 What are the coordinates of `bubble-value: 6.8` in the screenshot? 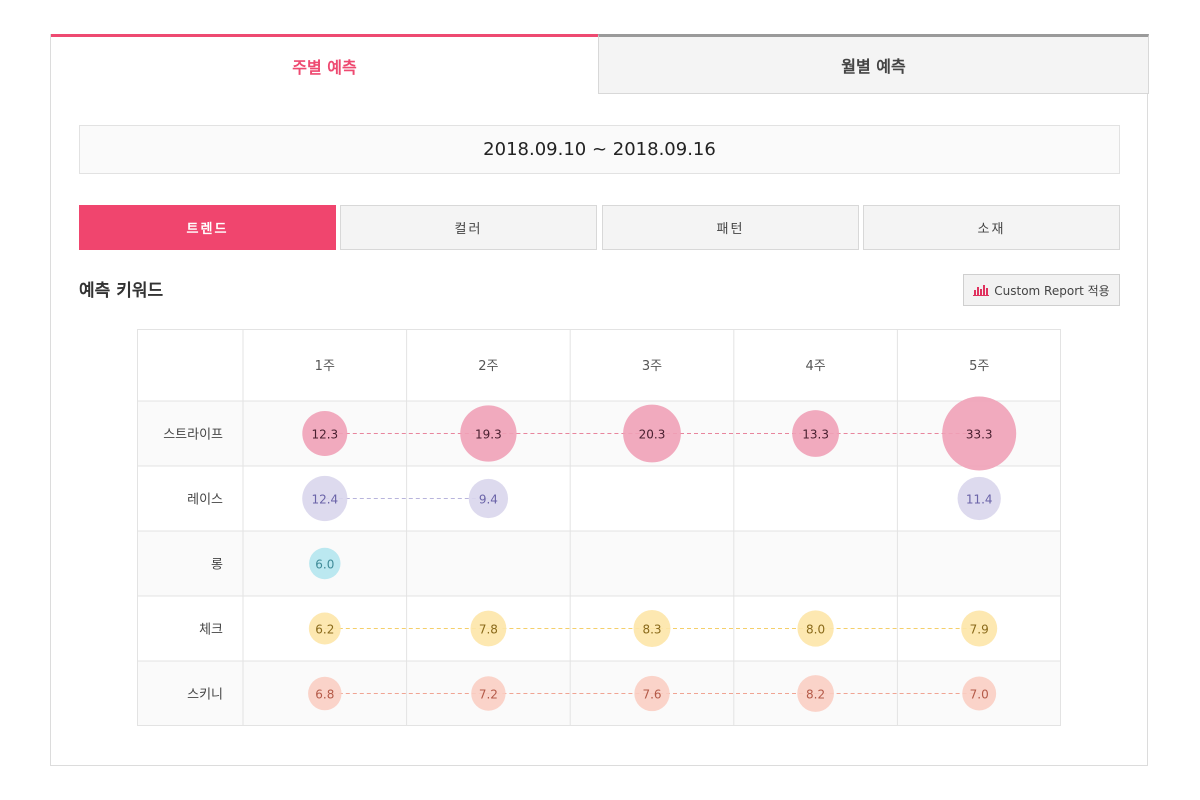 It's located at (324, 695).